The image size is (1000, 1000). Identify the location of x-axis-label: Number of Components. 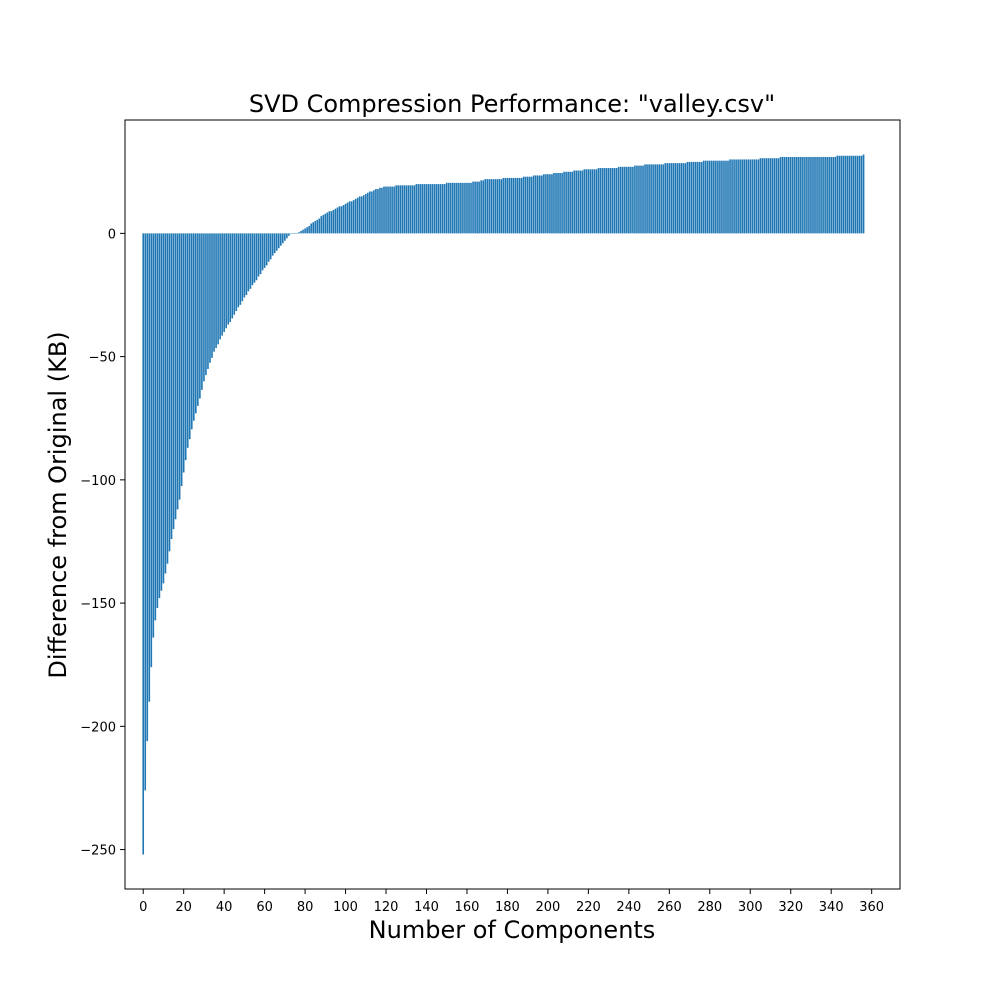
(512, 930).